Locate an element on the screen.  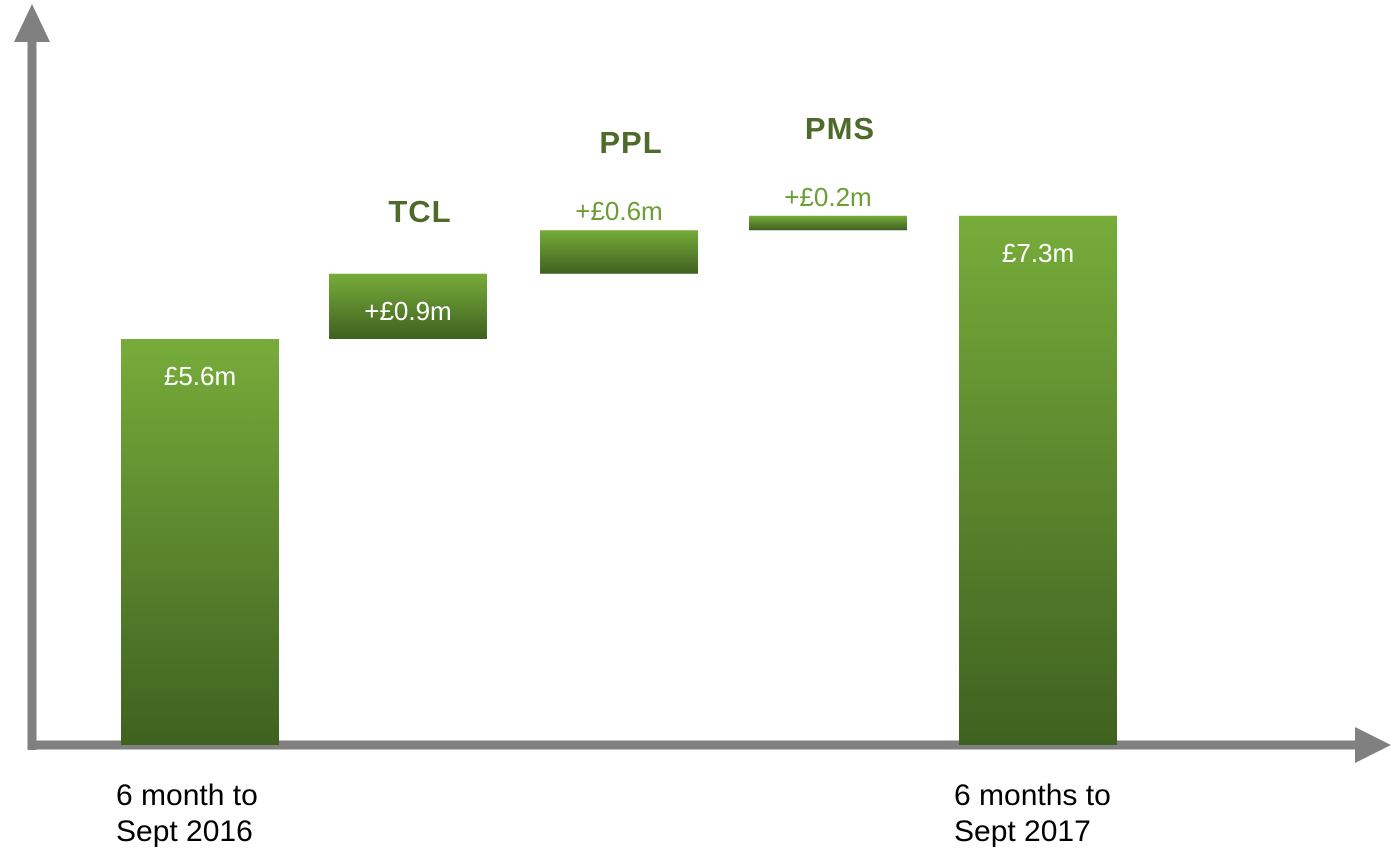
value-label: +£0.9m is located at coordinates (408, 310).